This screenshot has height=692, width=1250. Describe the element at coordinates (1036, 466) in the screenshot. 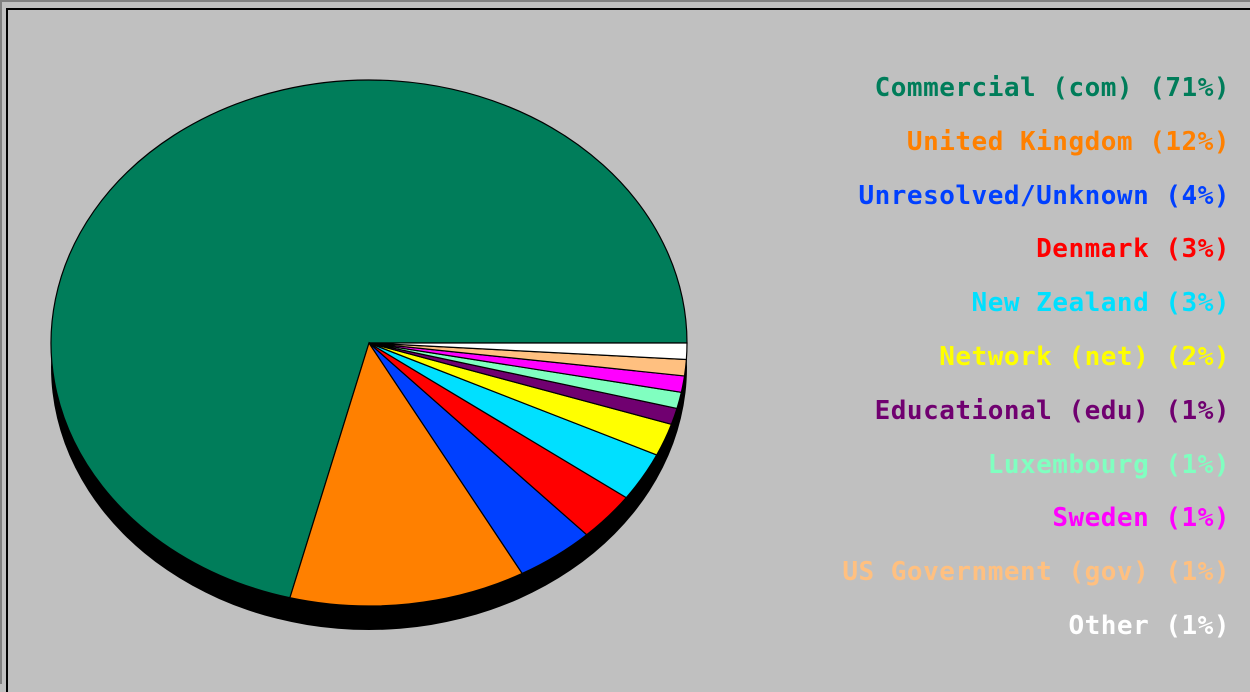

I see `legend-item-7: Luxembourg (1%)` at that location.